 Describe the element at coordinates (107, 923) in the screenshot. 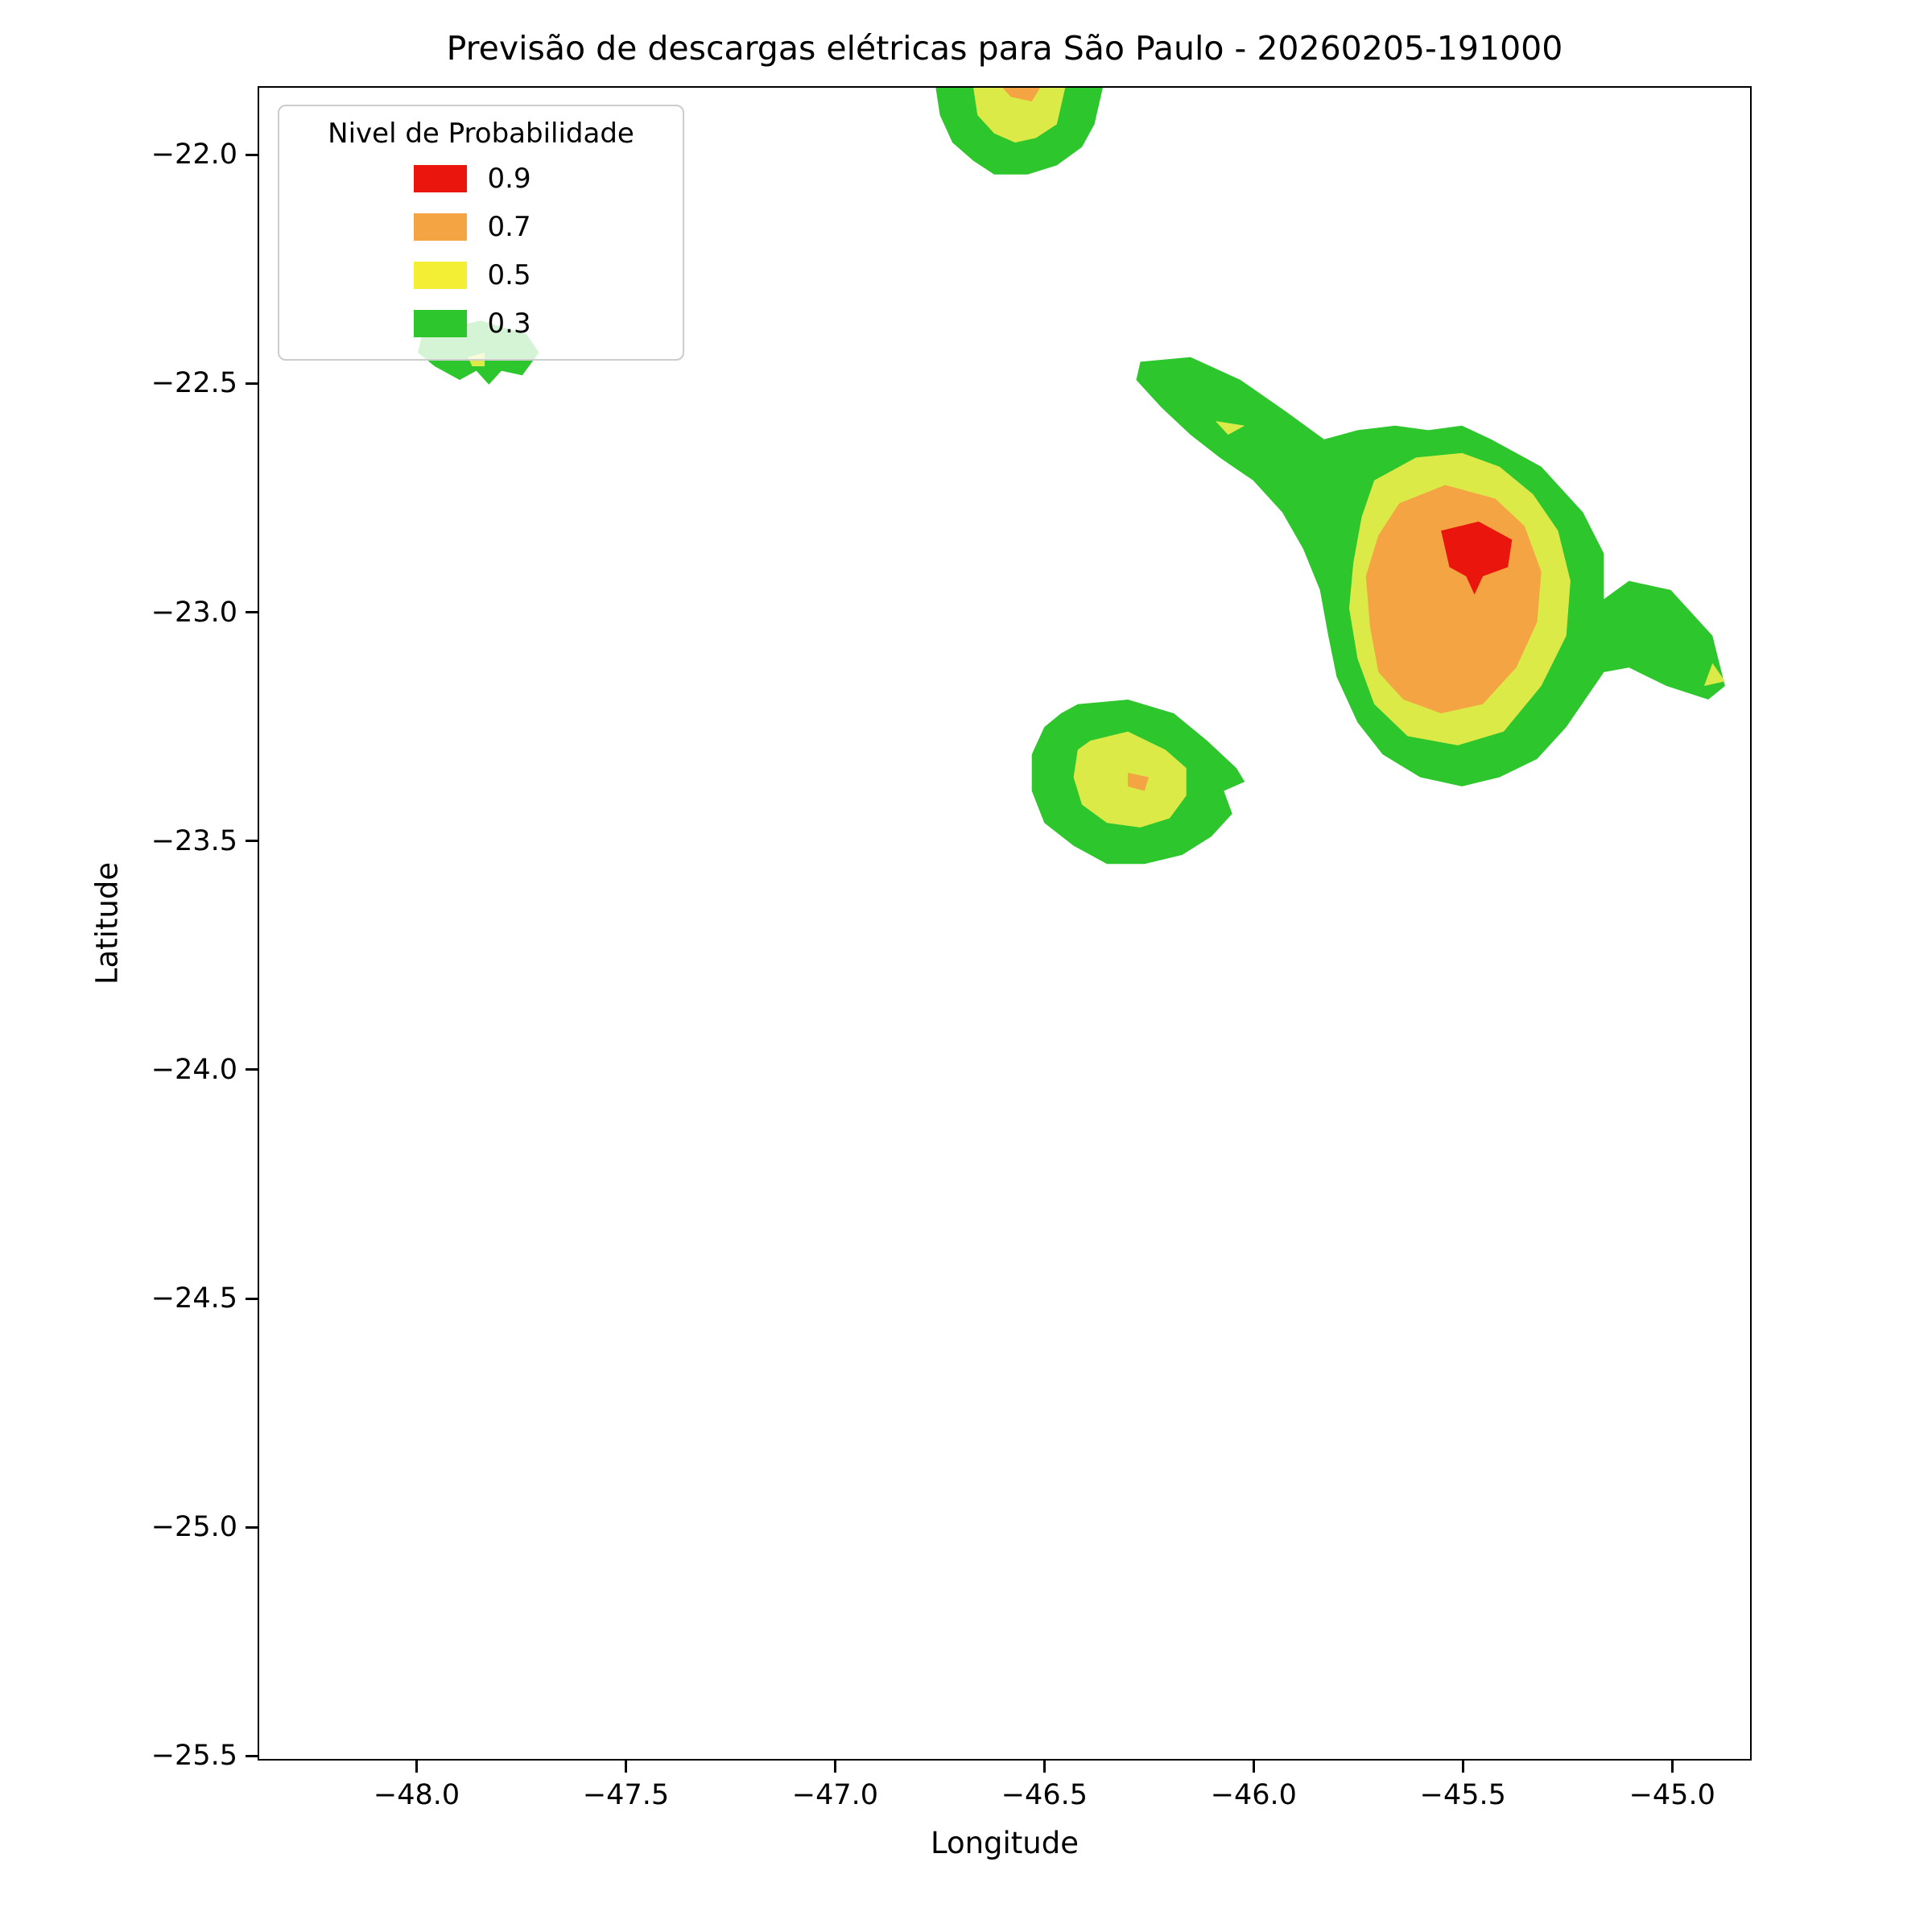

I see `y-axis-label: Latitude` at that location.